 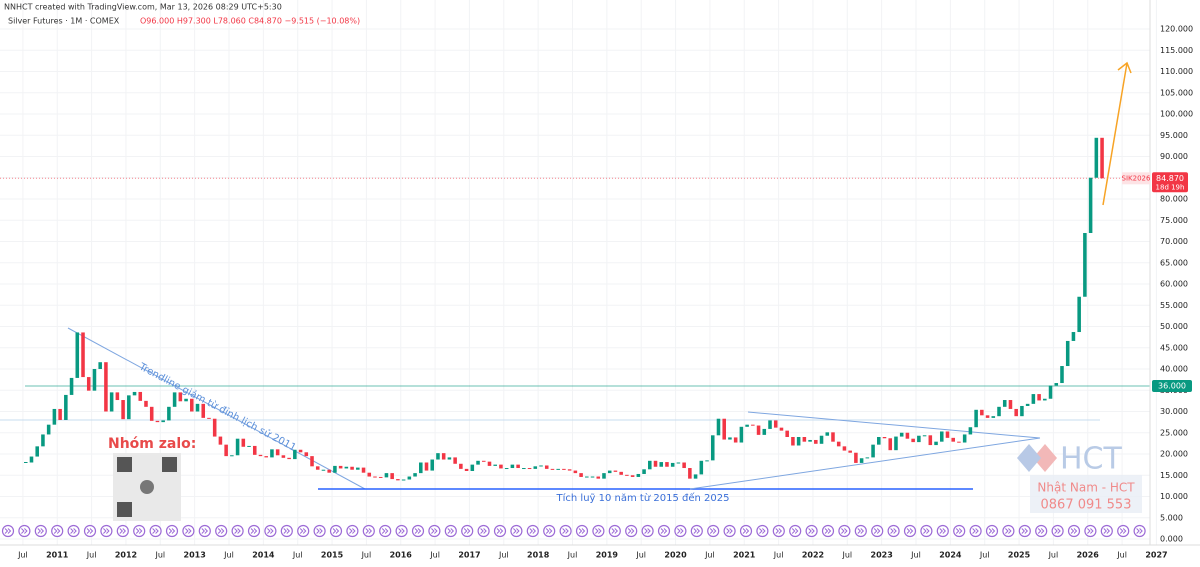 I want to click on y-tick-label: 70.000, so click(x=1174, y=241).